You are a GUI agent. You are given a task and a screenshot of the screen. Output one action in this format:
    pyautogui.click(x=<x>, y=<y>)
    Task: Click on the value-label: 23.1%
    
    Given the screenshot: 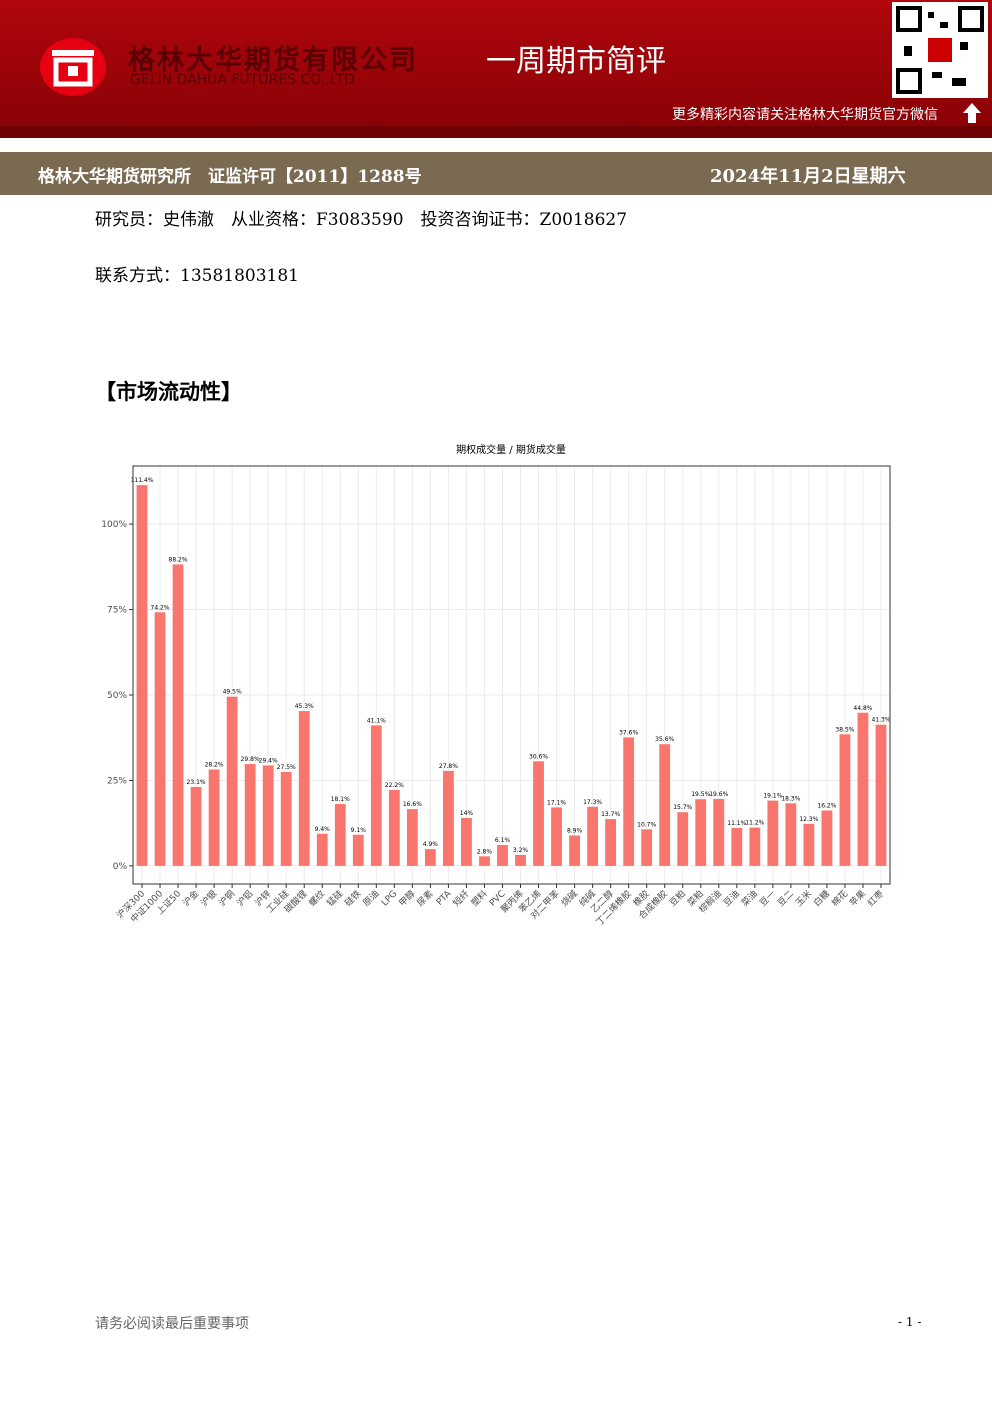 What is the action you would take?
    pyautogui.click(x=196, y=782)
    